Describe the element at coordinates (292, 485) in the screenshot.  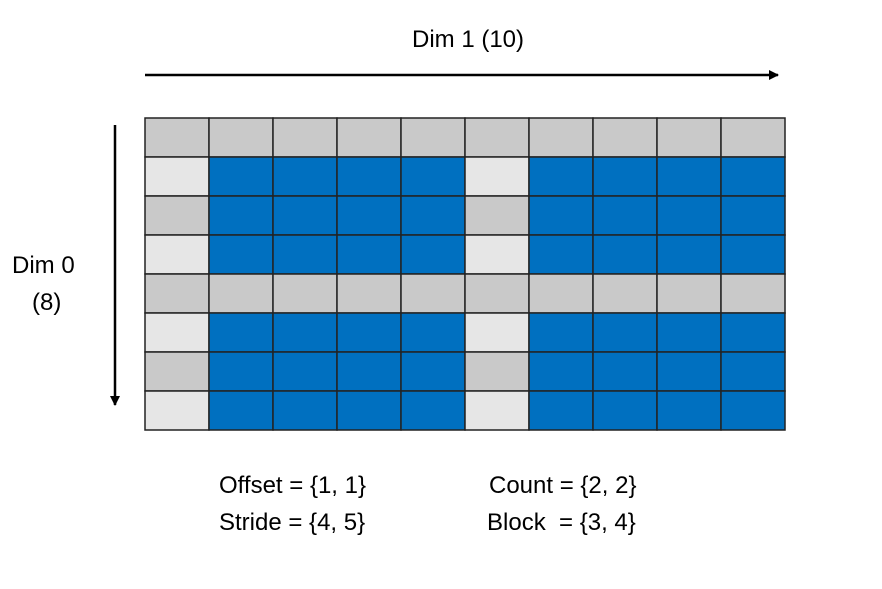
I see `offset-label: Offset = {1, 1}` at that location.